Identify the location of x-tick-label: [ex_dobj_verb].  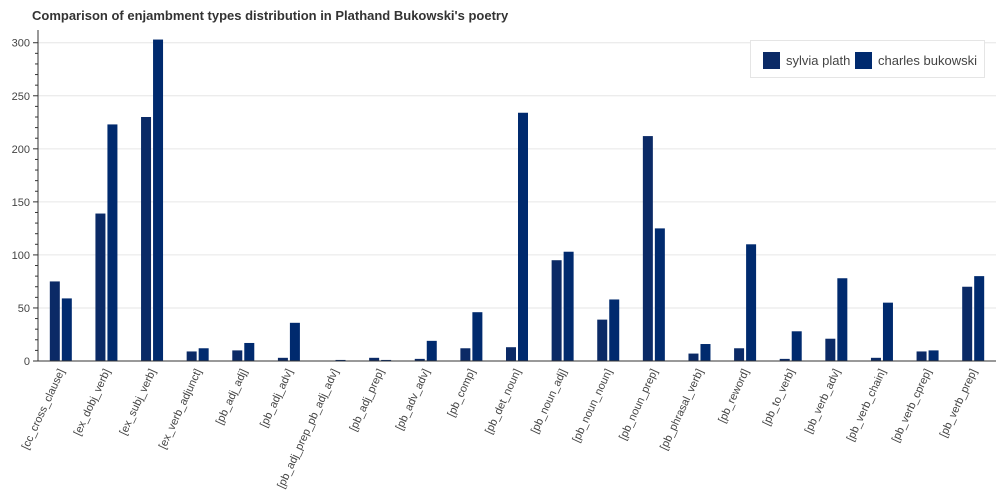
(92, 402).